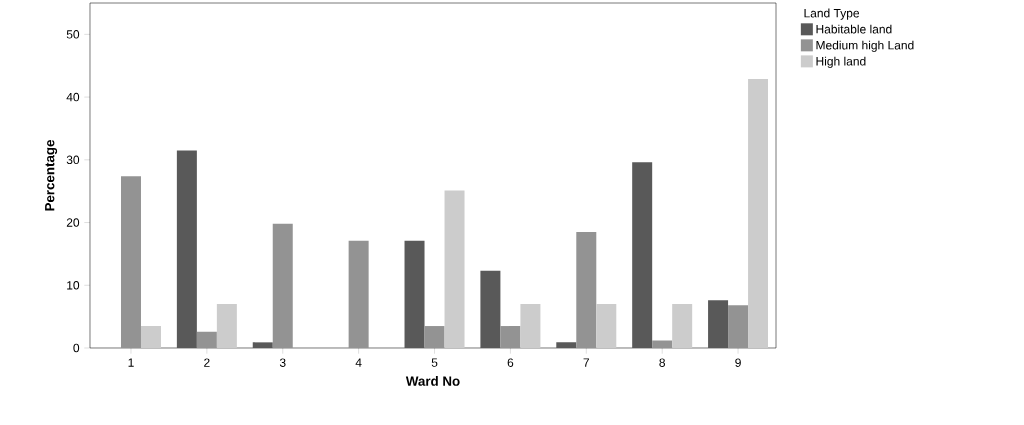 This screenshot has width=1024, height=425. I want to click on y-tick-label: 50, so click(73, 34).